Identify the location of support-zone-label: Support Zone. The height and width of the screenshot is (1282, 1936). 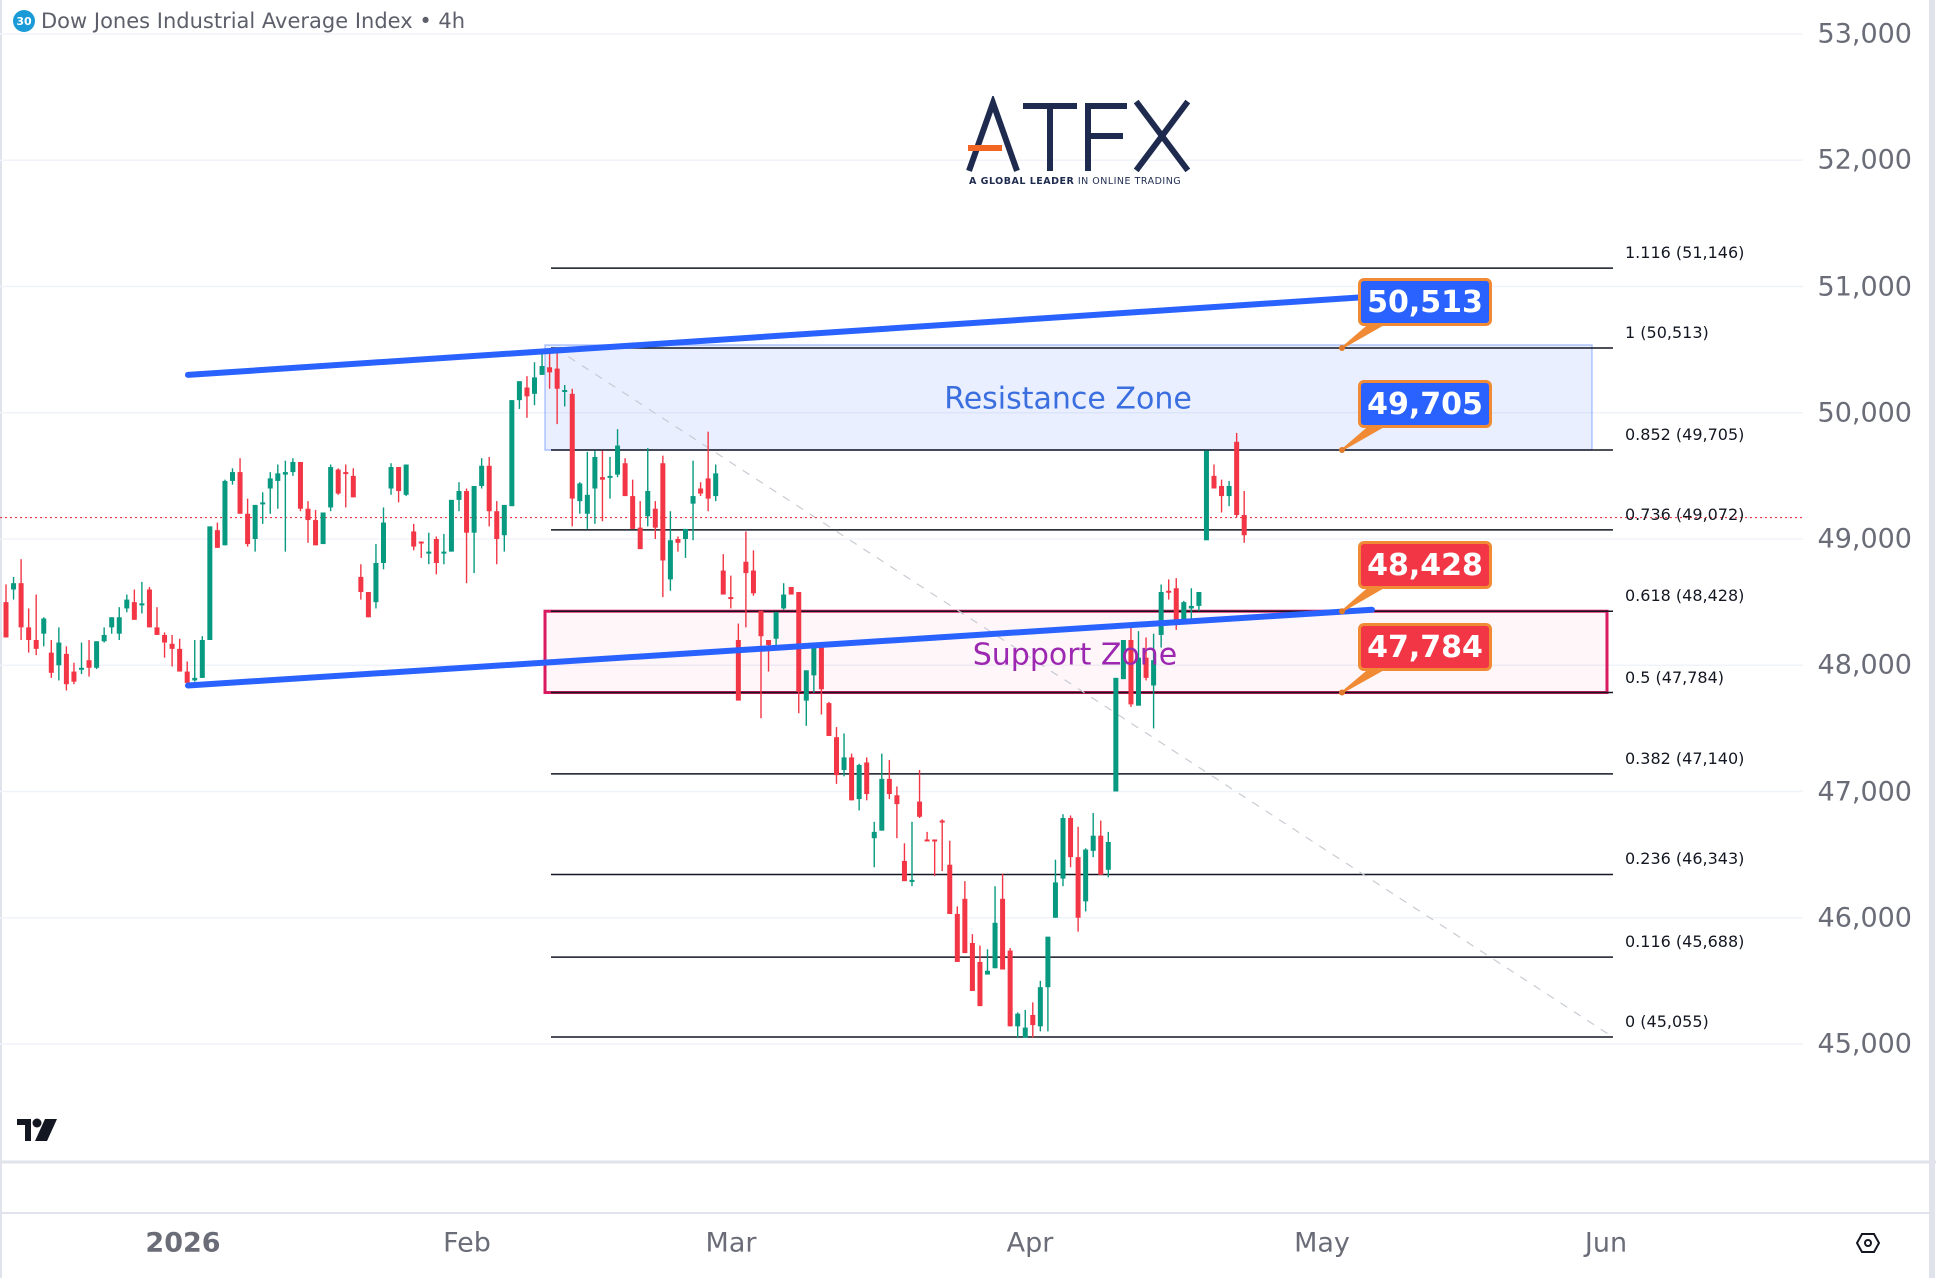
(1075, 655).